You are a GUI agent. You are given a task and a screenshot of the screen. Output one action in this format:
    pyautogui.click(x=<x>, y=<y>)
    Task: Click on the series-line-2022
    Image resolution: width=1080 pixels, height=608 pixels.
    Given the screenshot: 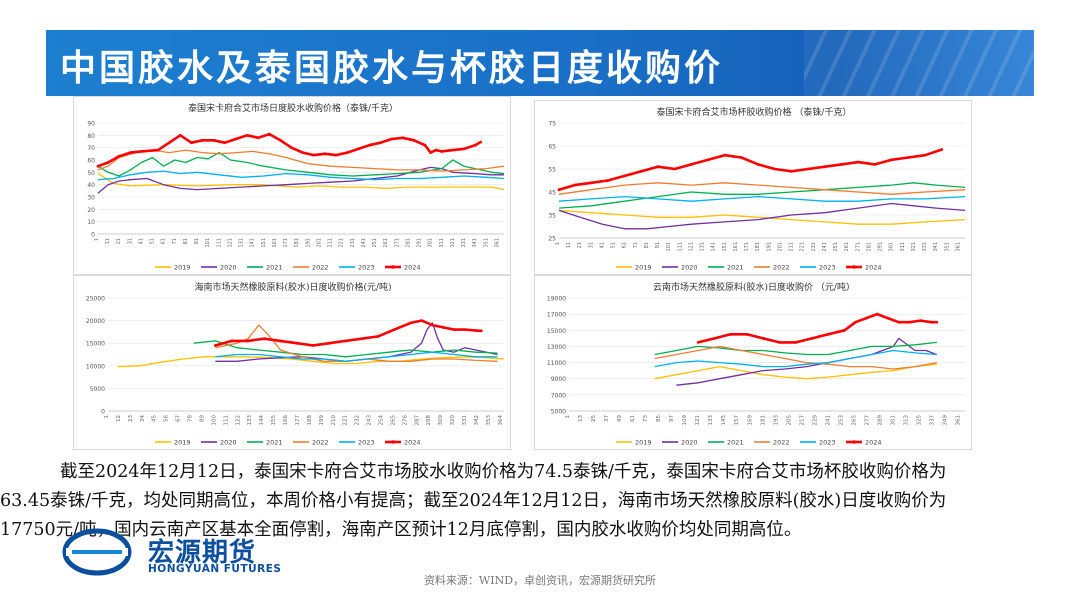 What is the action you would take?
    pyautogui.click(x=795, y=357)
    